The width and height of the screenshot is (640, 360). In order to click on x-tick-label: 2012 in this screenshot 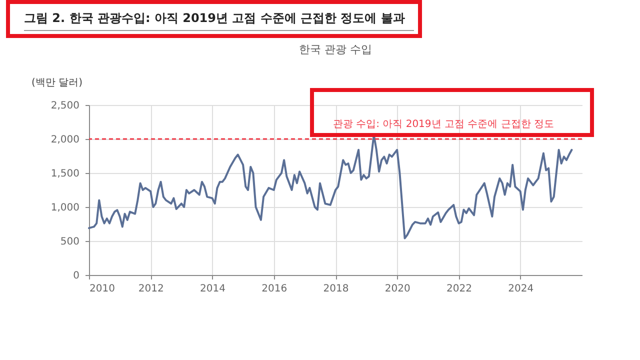, I will do `click(151, 289)`.